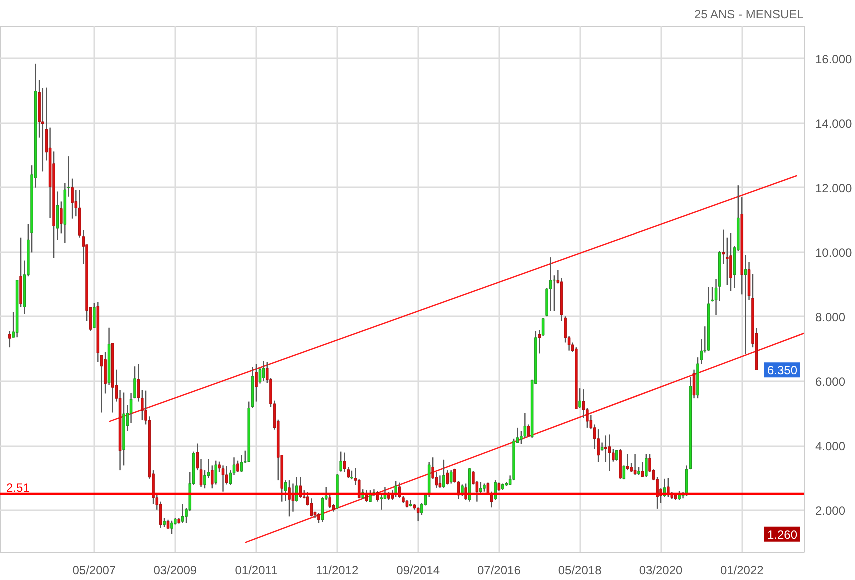  What do you see at coordinates (831, 447) in the screenshot?
I see `y-tick-label: 4.000` at bounding box center [831, 447].